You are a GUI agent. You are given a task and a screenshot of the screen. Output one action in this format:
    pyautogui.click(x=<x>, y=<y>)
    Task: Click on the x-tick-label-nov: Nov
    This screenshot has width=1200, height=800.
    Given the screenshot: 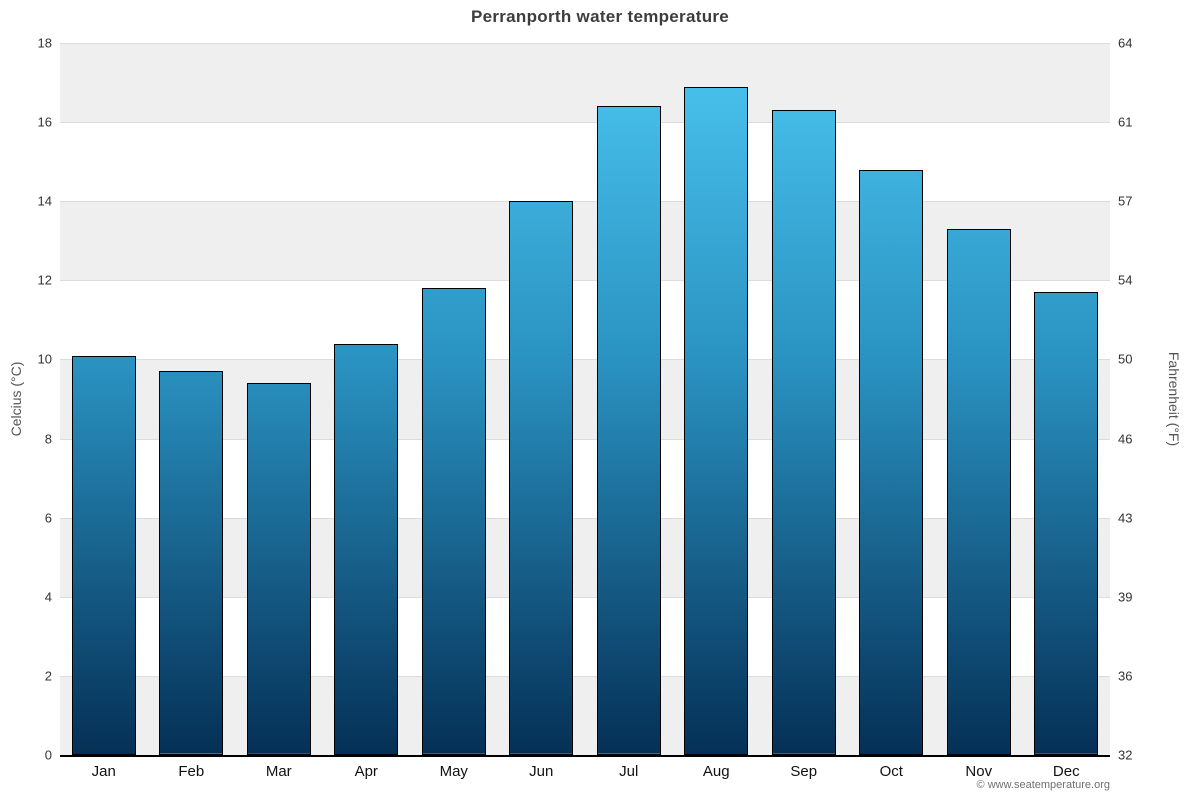 What is the action you would take?
    pyautogui.click(x=979, y=771)
    